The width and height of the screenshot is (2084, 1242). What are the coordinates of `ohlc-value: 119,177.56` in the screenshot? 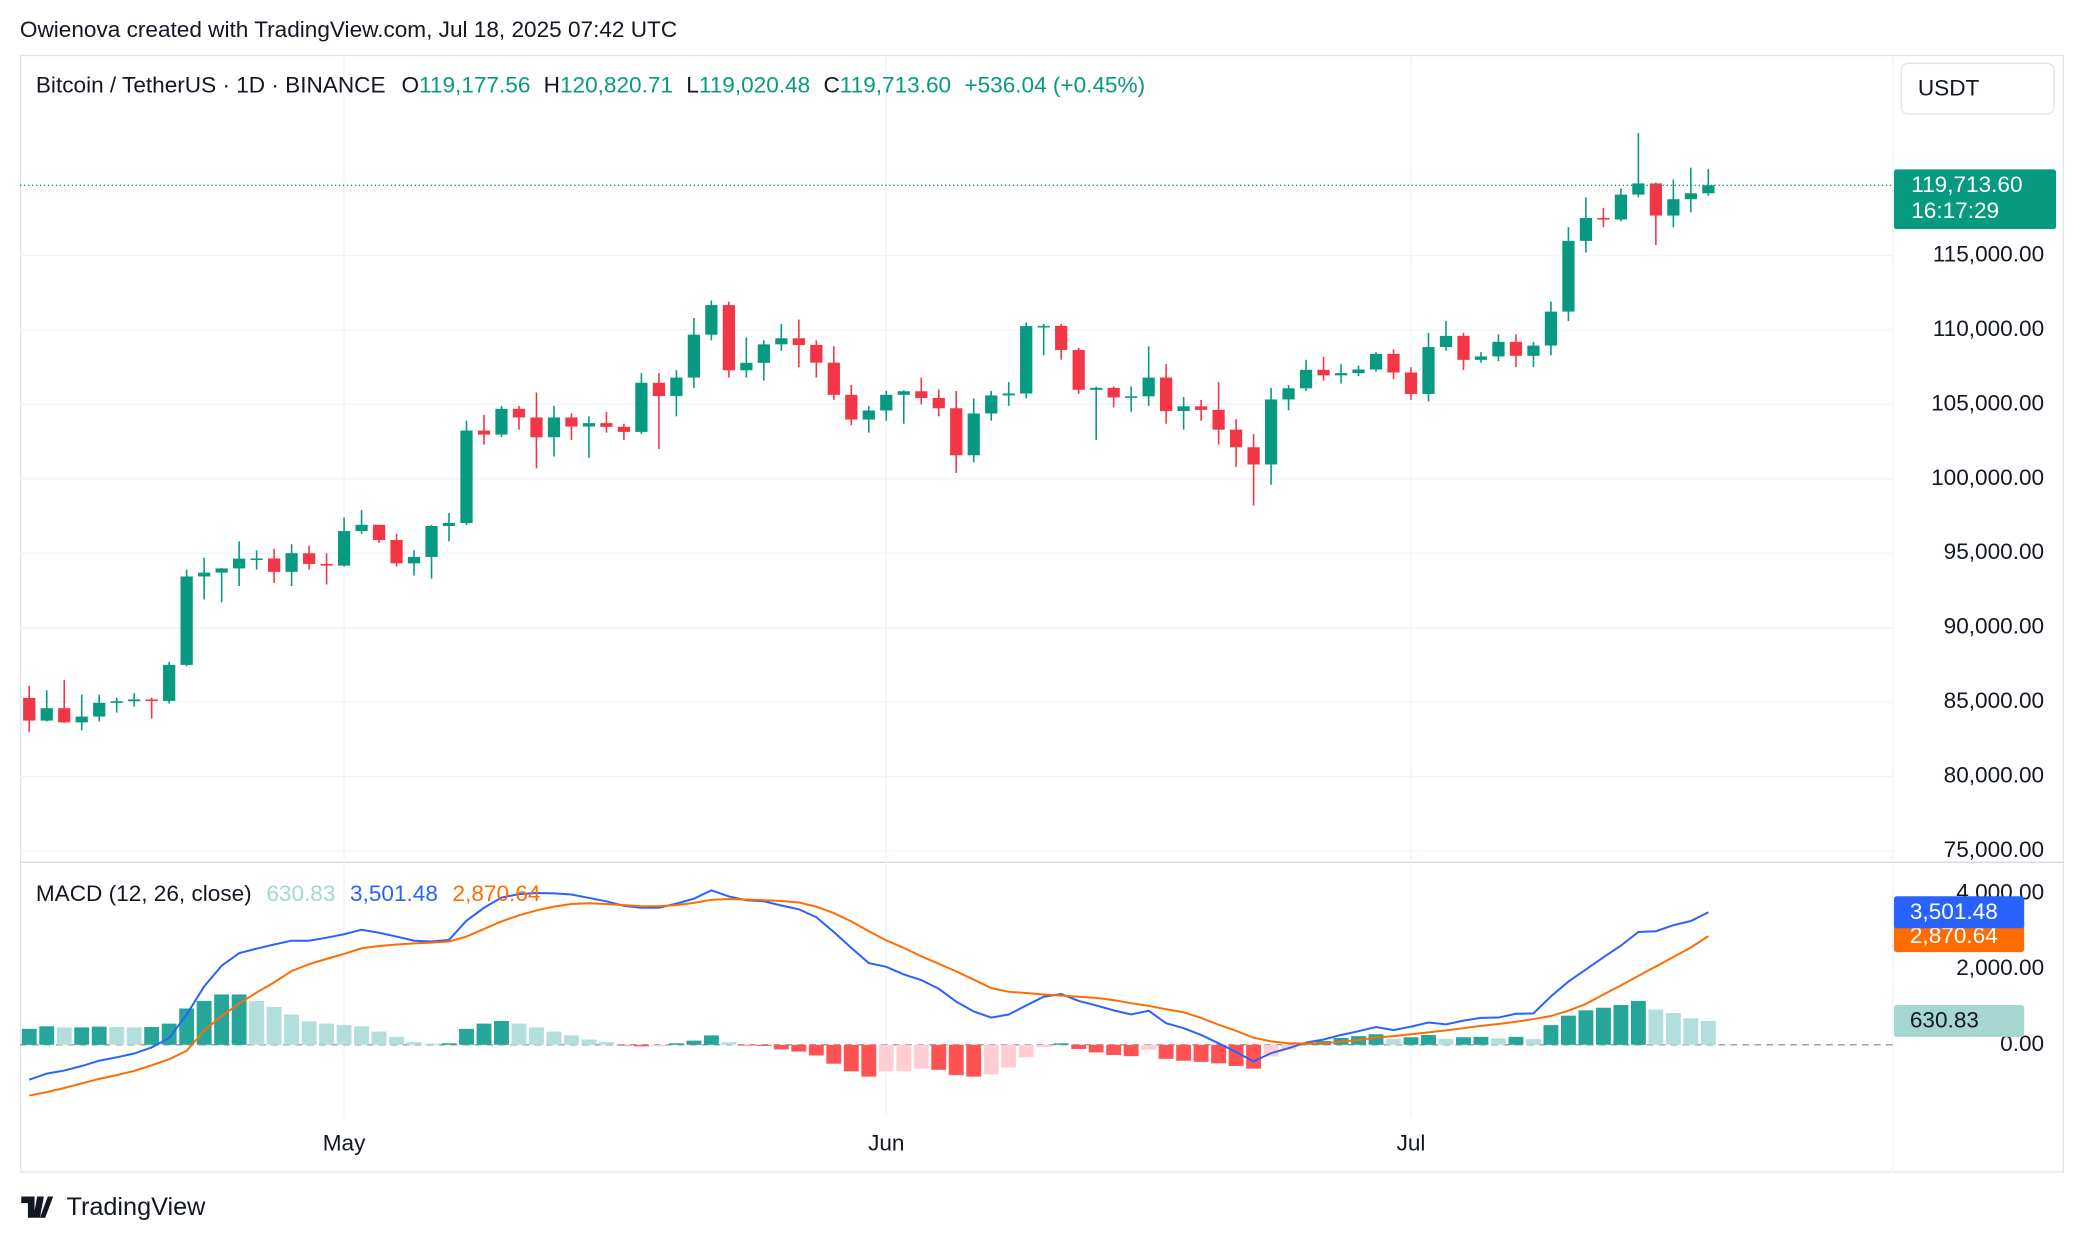 It's located at (474, 85).